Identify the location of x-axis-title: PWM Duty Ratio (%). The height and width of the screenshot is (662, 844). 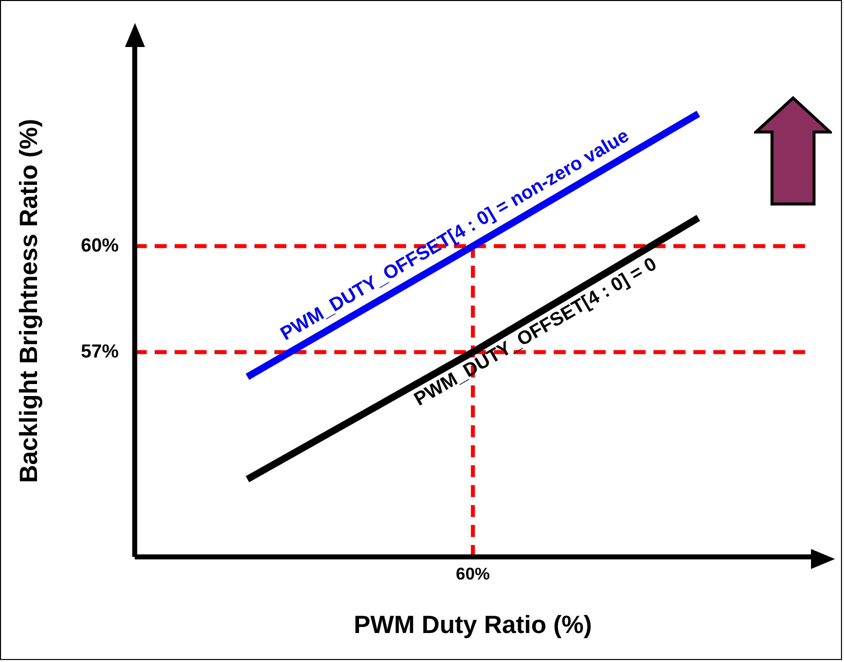
(473, 624).